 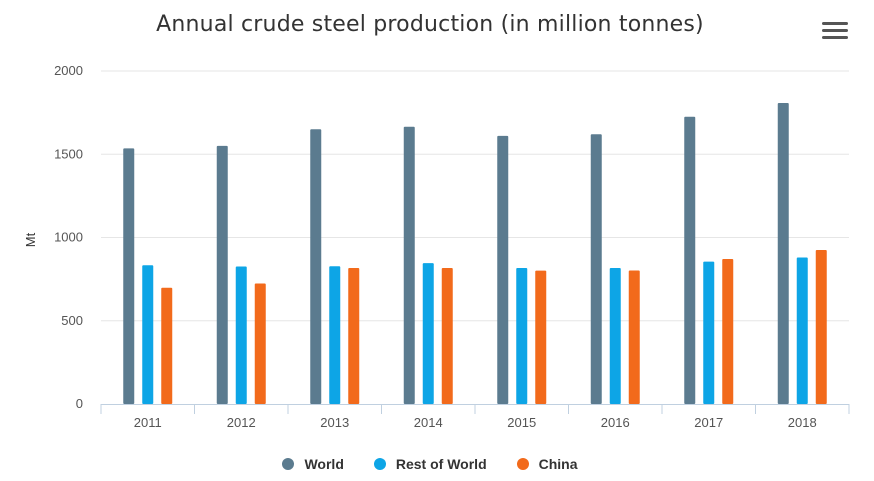 I want to click on x-tick-label: 2014, so click(x=428, y=422).